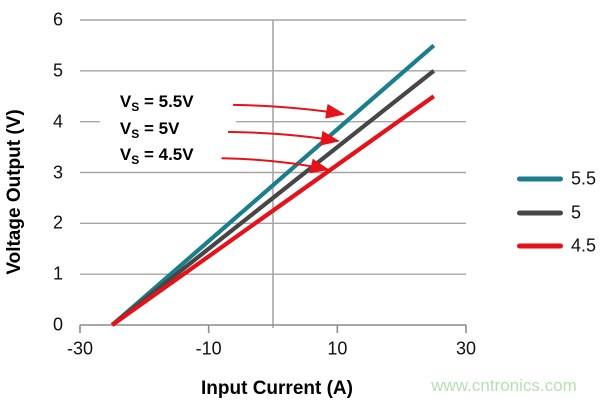 The image size is (608, 407). I want to click on annotation-background, so click(168, 129).